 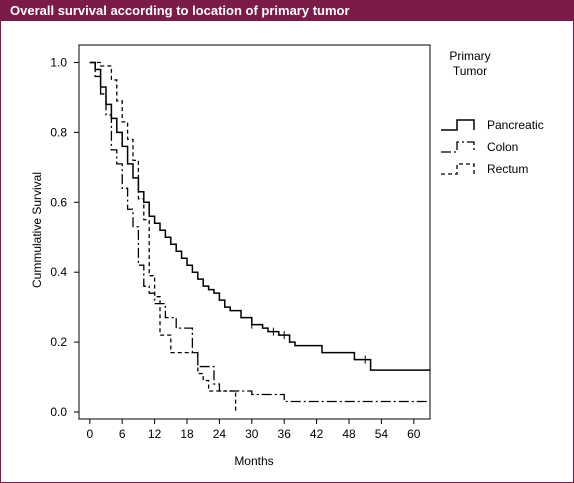 I want to click on legend-label-rectum: Rectum, so click(x=507, y=169).